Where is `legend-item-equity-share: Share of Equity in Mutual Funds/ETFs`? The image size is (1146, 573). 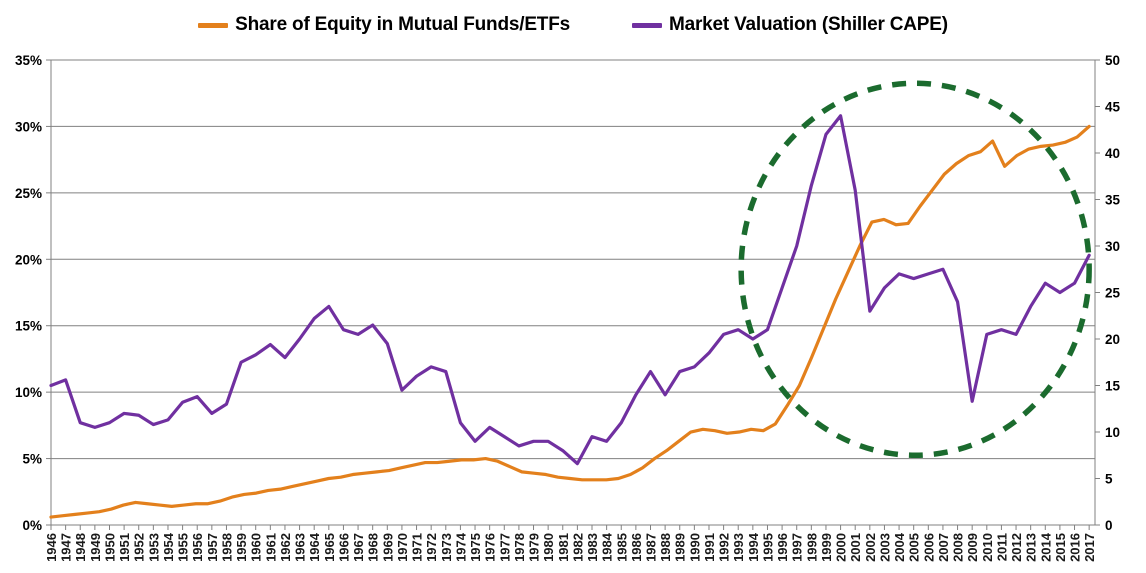 legend-item-equity-share: Share of Equity in Mutual Funds/ETFs is located at coordinates (384, 25).